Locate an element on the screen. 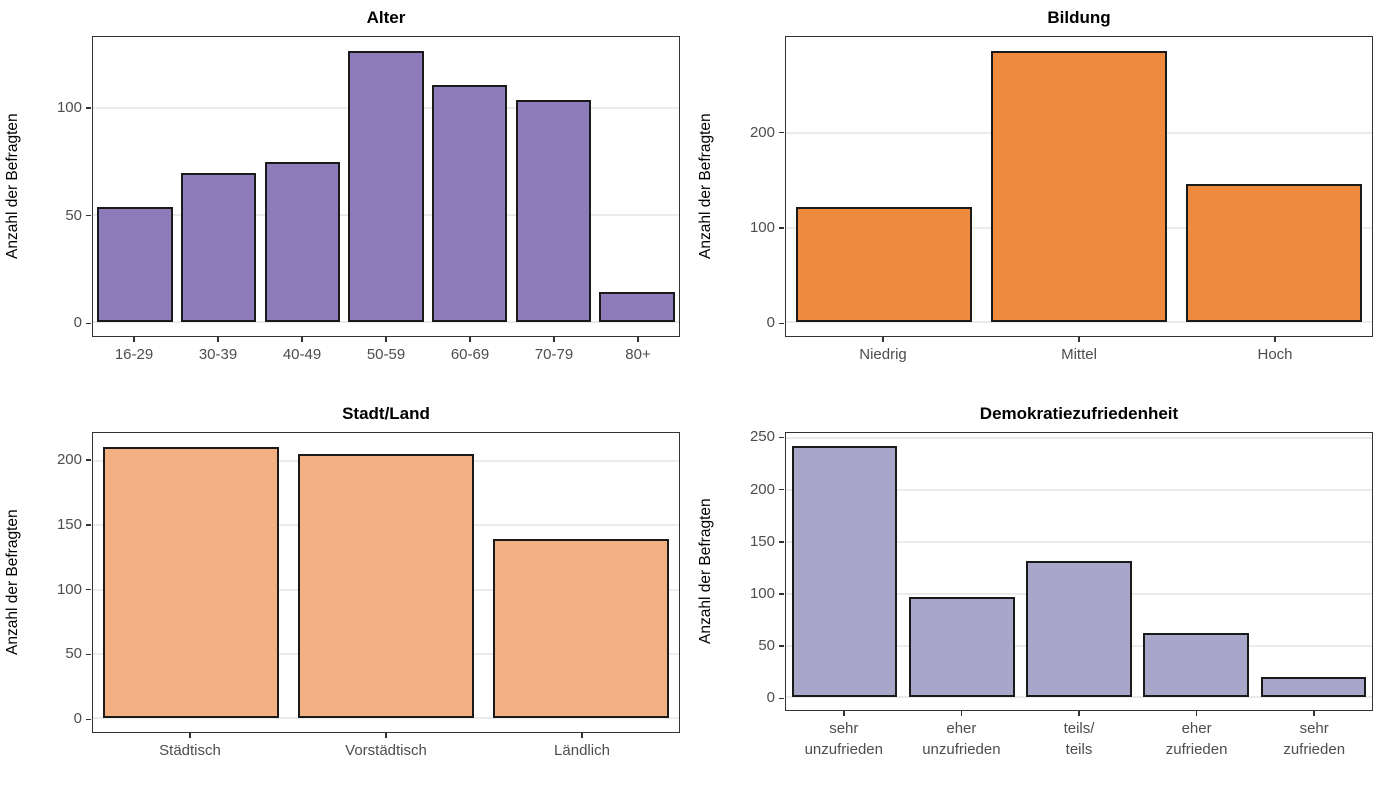 This screenshot has width=1386, height=792. x-tick-label: 30-39 is located at coordinates (218, 354).